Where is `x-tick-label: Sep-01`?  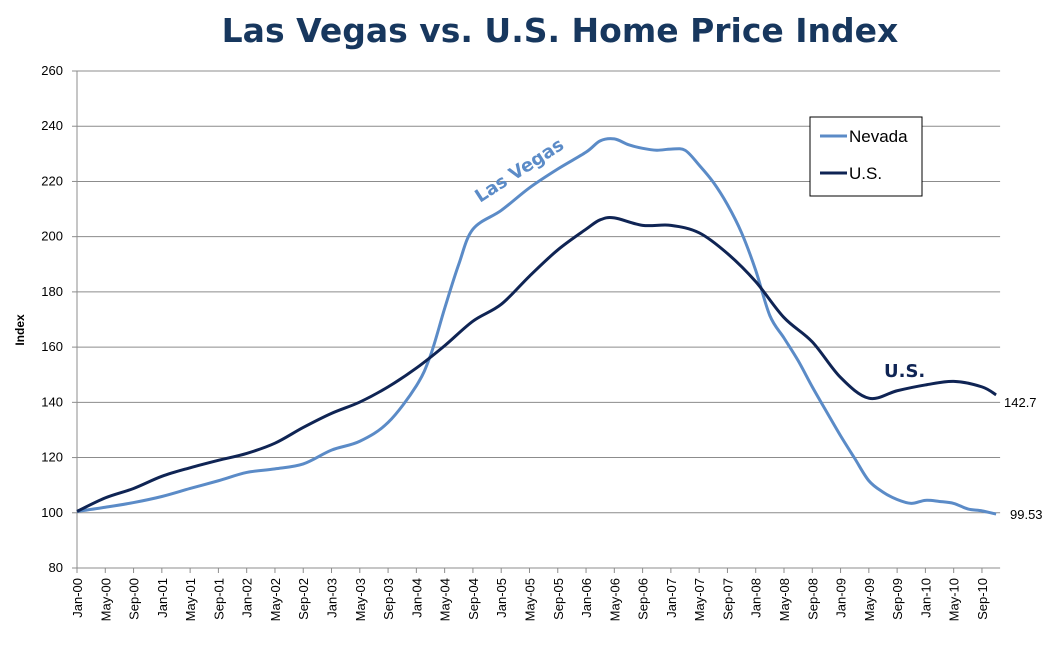
x-tick-label: Sep-01 is located at coordinates (218, 599).